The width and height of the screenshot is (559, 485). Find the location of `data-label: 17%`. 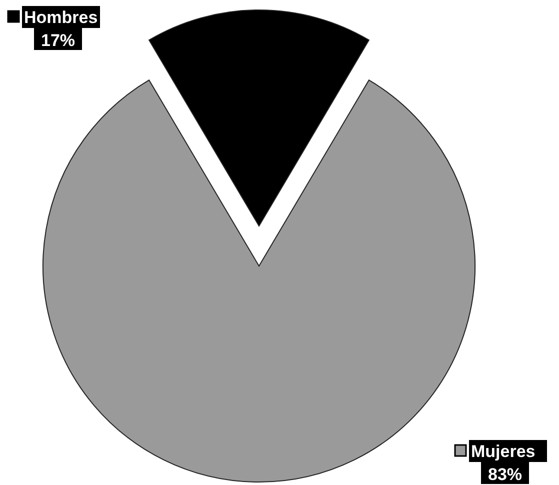

data-label: 17% is located at coordinates (58, 40).